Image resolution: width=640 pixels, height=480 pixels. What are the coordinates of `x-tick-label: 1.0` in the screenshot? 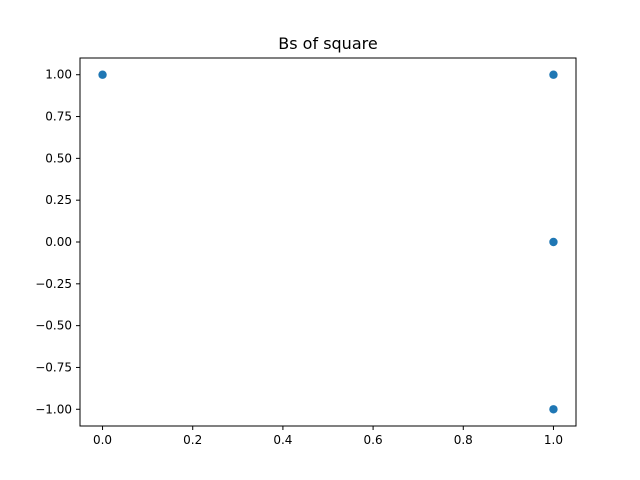 It's located at (553, 440).